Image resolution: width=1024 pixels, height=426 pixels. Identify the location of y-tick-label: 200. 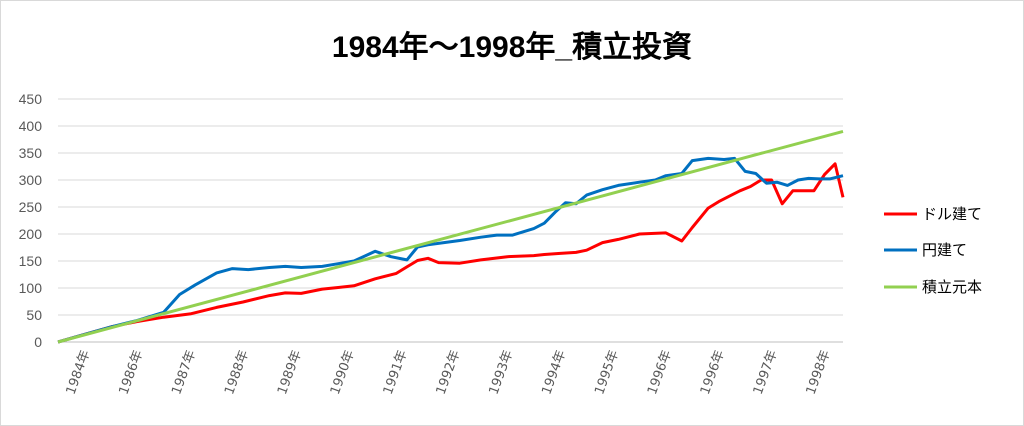
(31, 234).